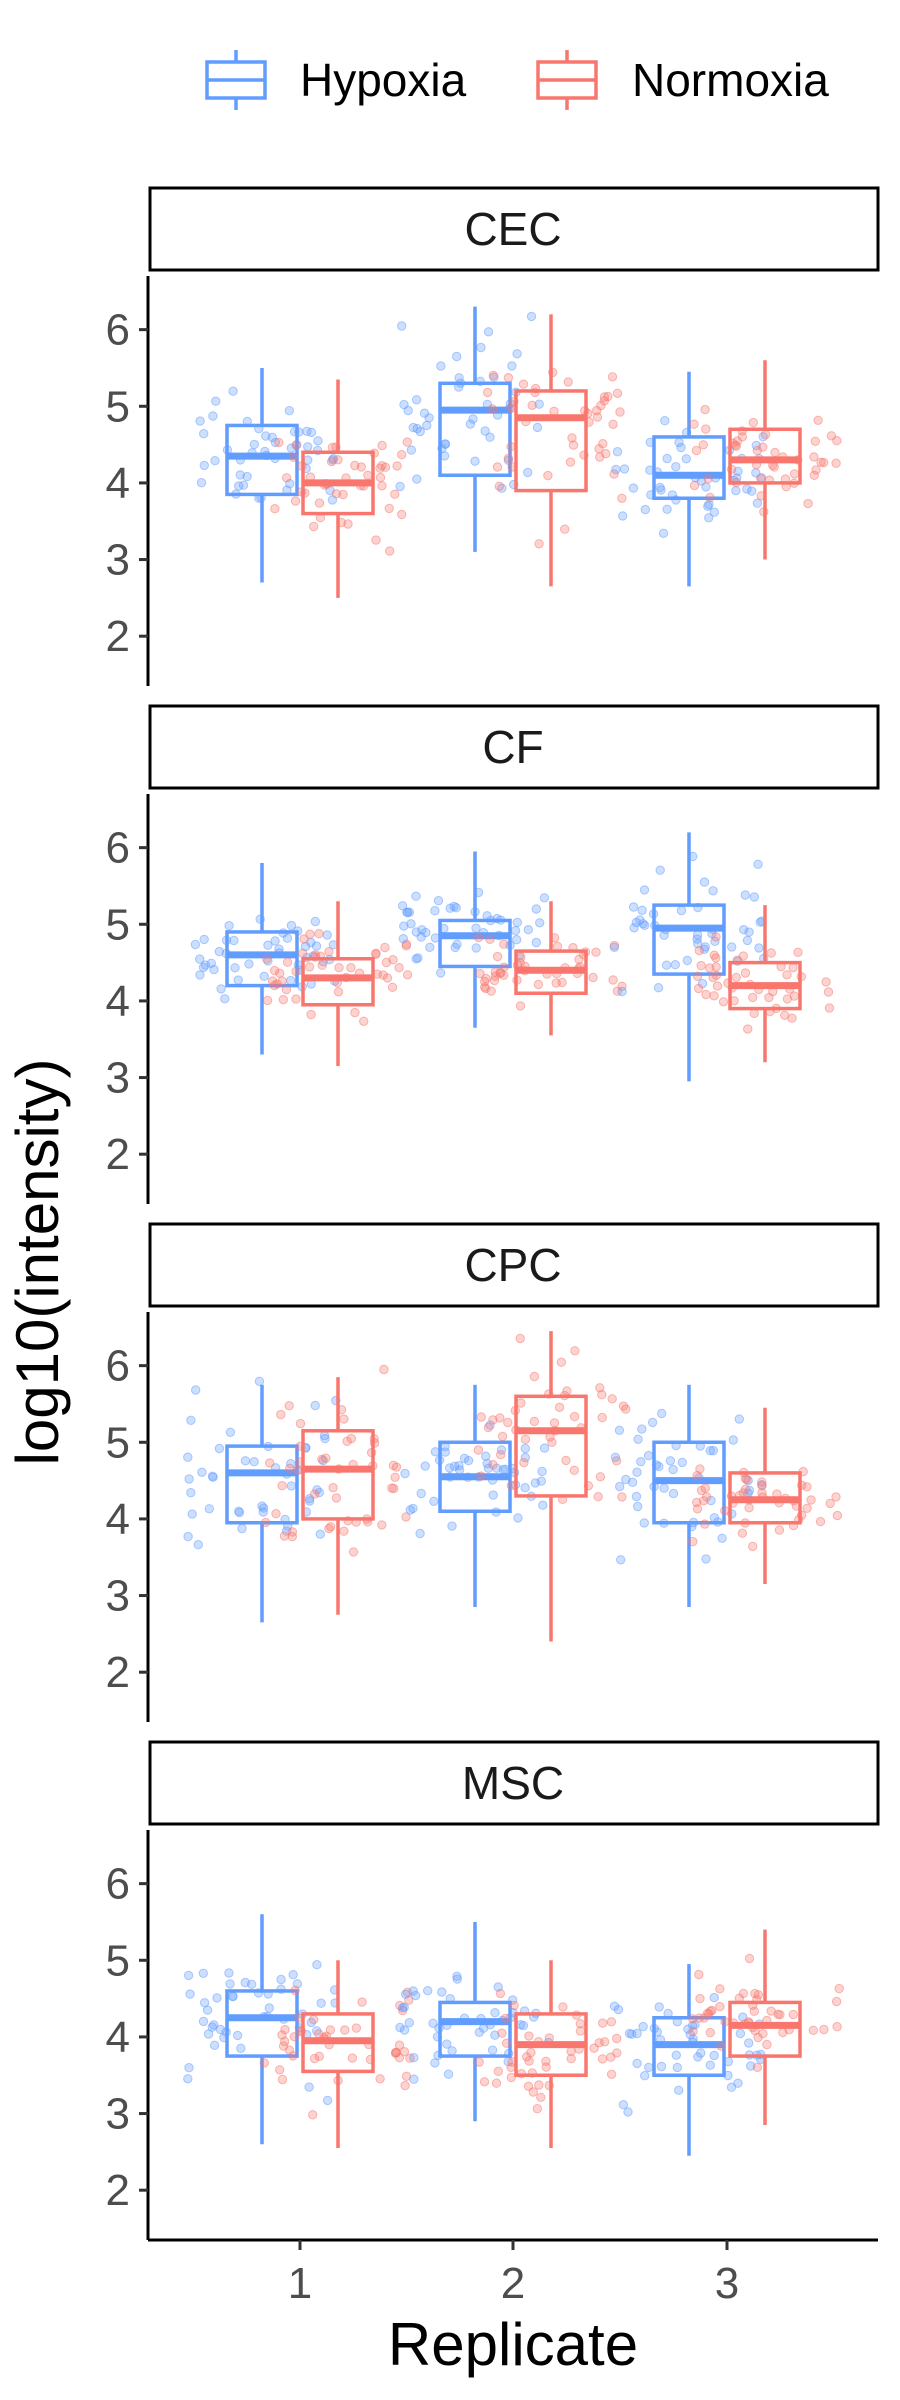 This screenshot has height=2400, width=900. What do you see at coordinates (513, 2283) in the screenshot?
I see `x-tick-label: 2` at bounding box center [513, 2283].